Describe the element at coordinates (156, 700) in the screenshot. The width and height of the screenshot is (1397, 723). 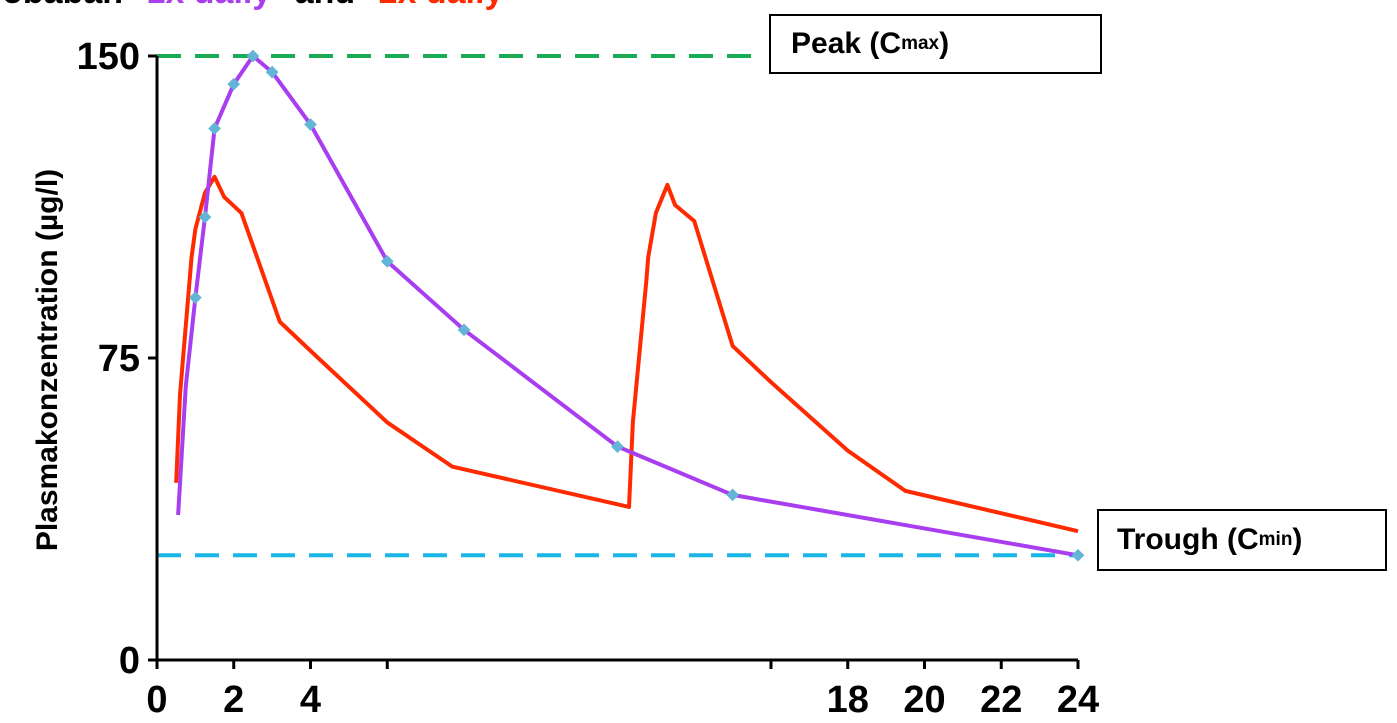
I see `x-tick-label: 0` at that location.